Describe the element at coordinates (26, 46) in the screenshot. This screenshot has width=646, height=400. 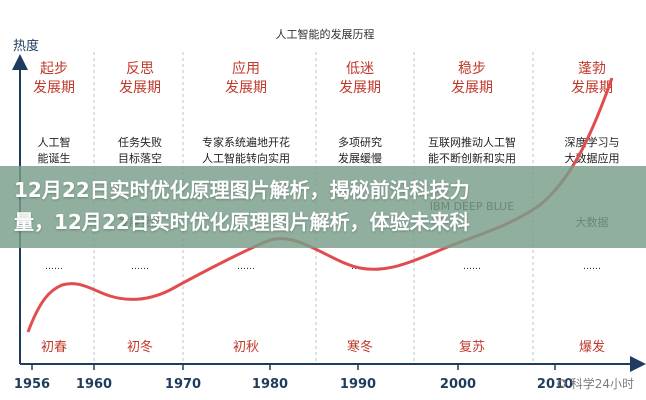
I see `y-axis-label: 热度` at that location.